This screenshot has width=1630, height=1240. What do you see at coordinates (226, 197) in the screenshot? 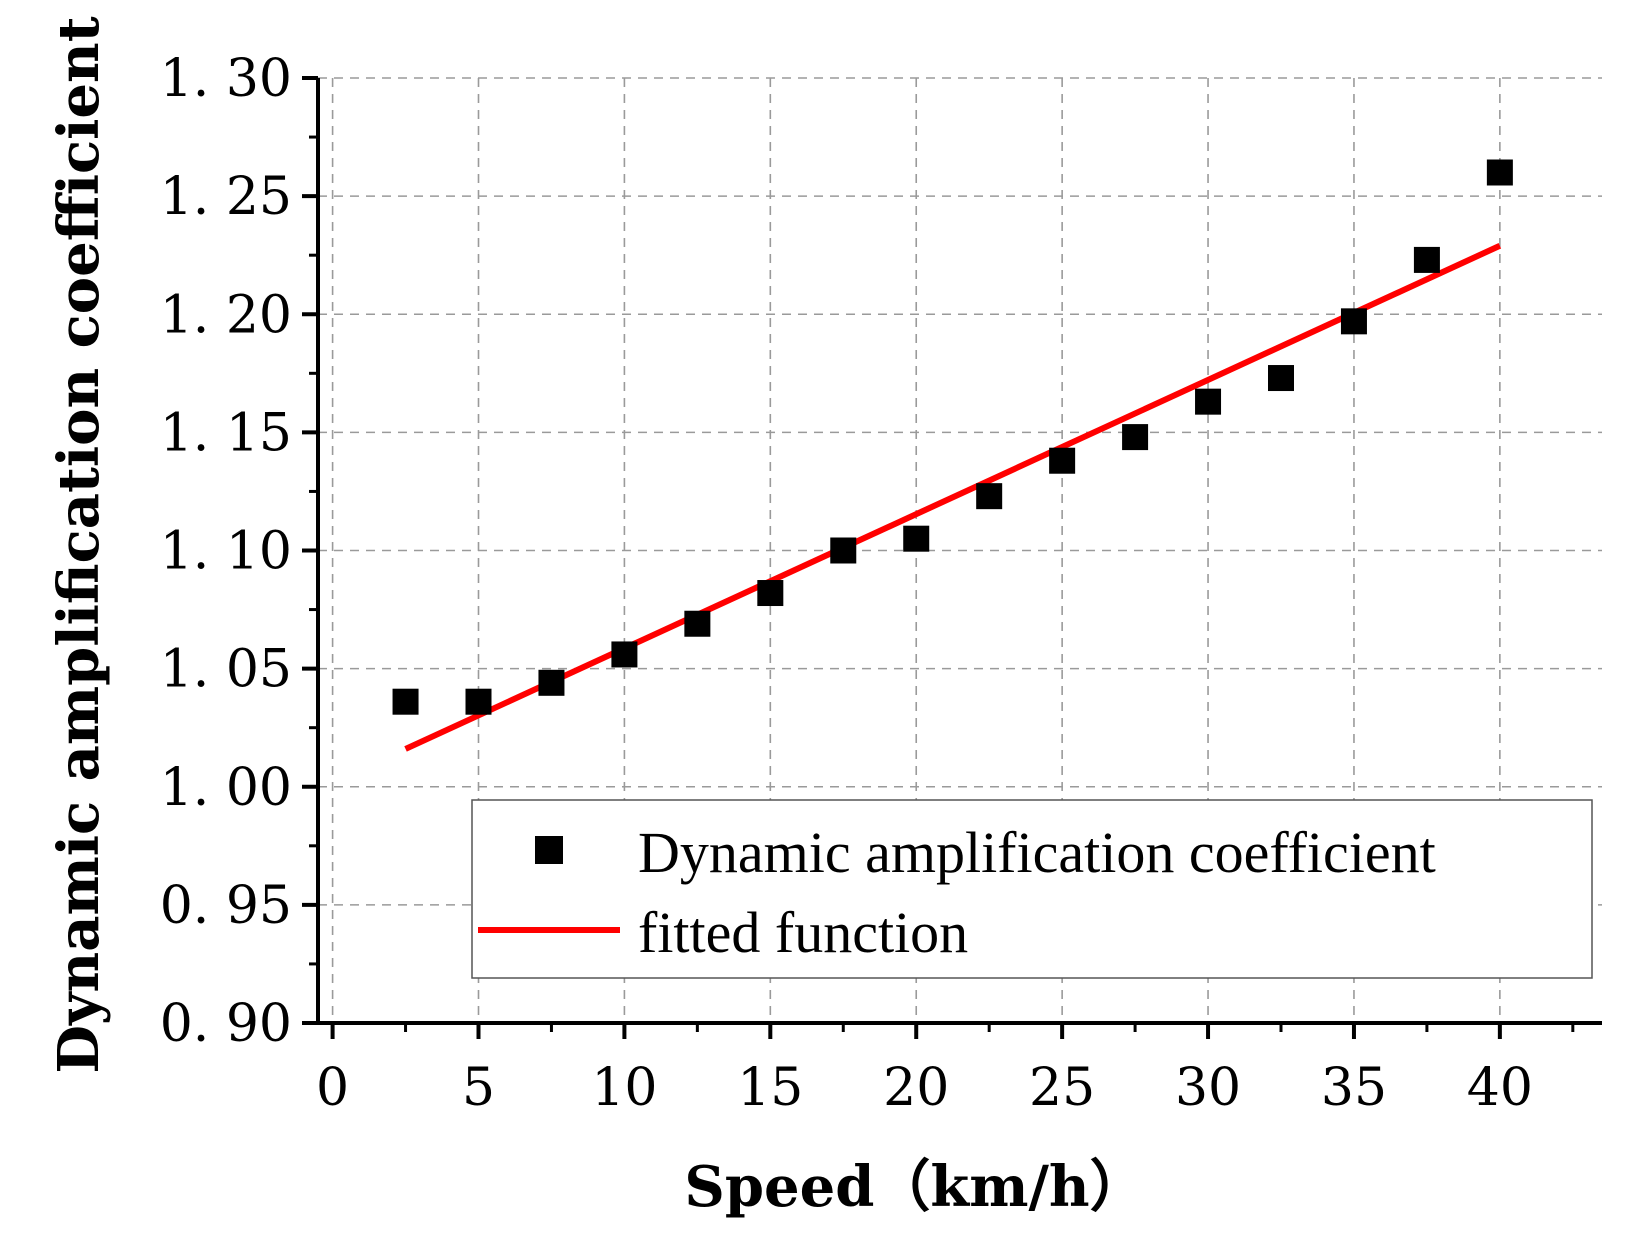
I see `y-tick-label: 1. 25` at bounding box center [226, 197].